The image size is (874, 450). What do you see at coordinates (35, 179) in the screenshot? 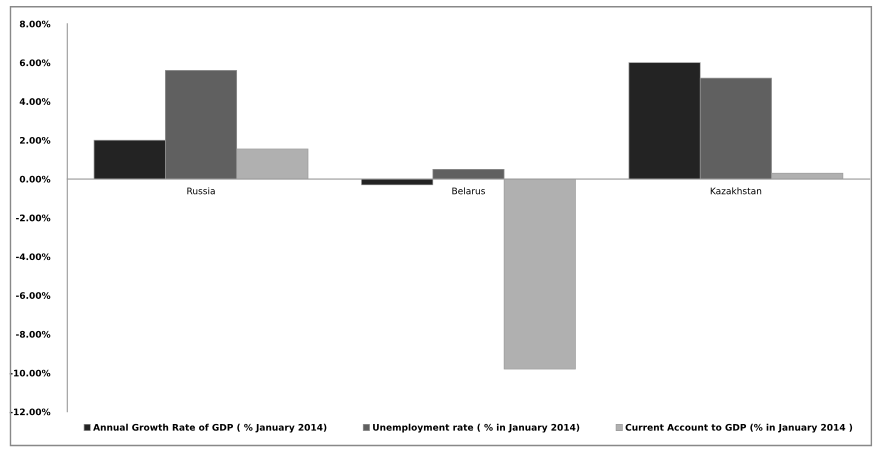
I see `y-tick-label: 0.00%` at bounding box center [35, 179].